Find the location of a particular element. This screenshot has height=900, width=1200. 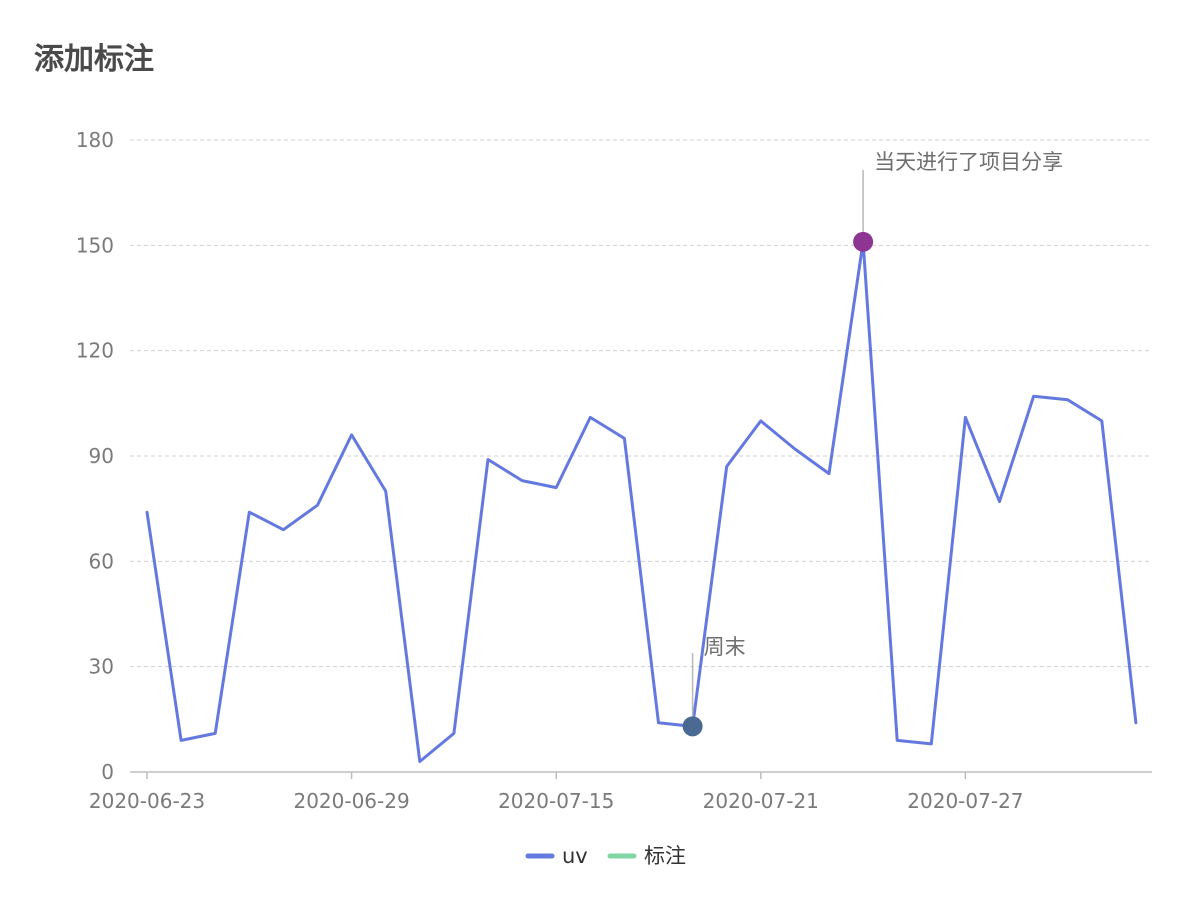

x-tick-label: 2020-07-15 is located at coordinates (556, 801).